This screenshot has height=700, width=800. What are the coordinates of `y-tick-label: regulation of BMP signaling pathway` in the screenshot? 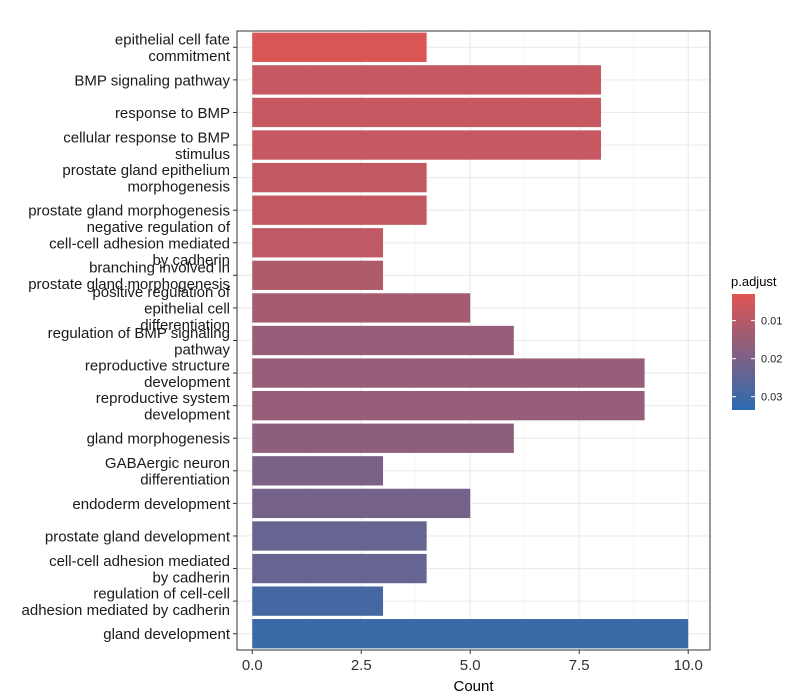 It's located at (139, 342).